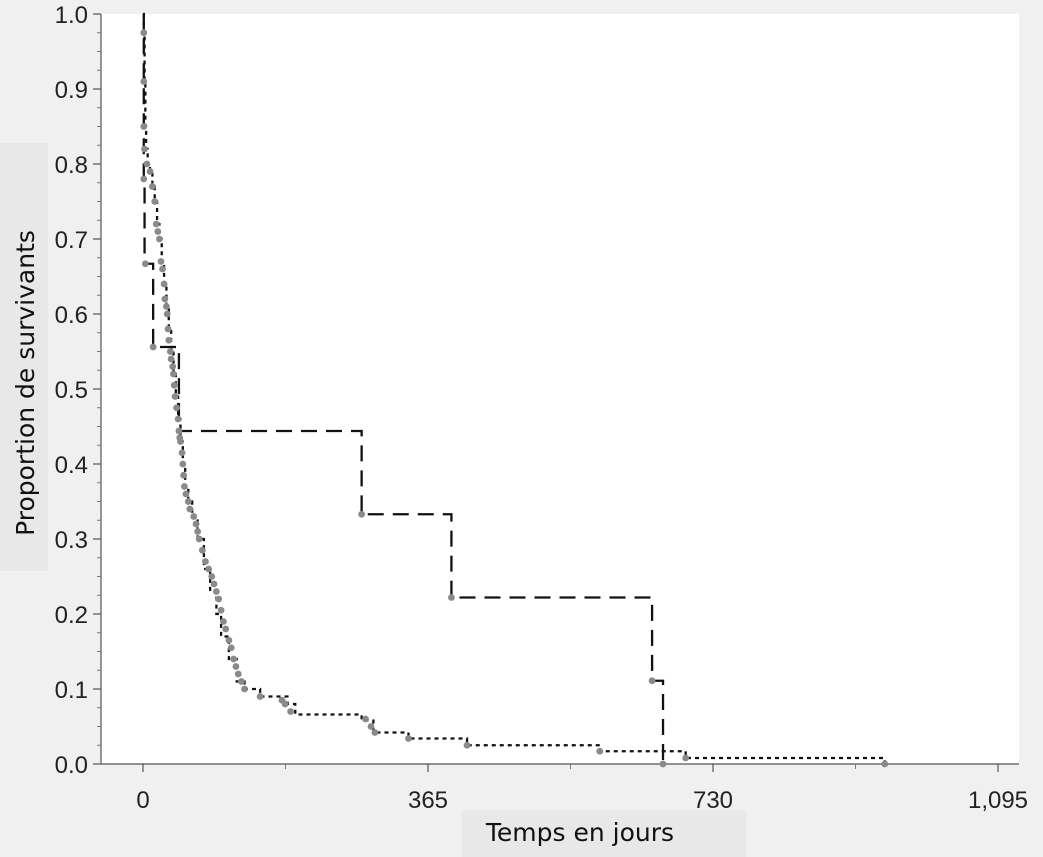 The width and height of the screenshot is (1043, 857). What do you see at coordinates (71, 315) in the screenshot?
I see `y-tick-label: 0.6` at bounding box center [71, 315].